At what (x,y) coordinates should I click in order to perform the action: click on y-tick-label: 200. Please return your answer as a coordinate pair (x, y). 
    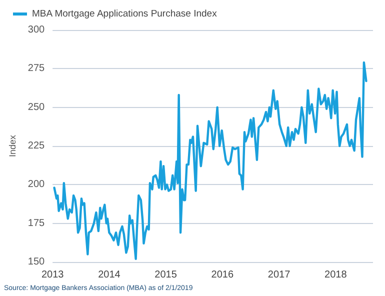
    Looking at the image, I should click on (37, 184).